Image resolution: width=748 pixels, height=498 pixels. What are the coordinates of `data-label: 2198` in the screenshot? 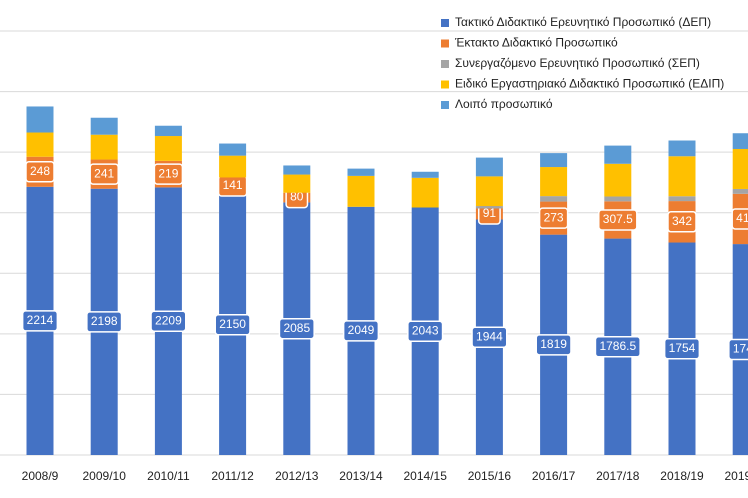 It's located at (104, 321).